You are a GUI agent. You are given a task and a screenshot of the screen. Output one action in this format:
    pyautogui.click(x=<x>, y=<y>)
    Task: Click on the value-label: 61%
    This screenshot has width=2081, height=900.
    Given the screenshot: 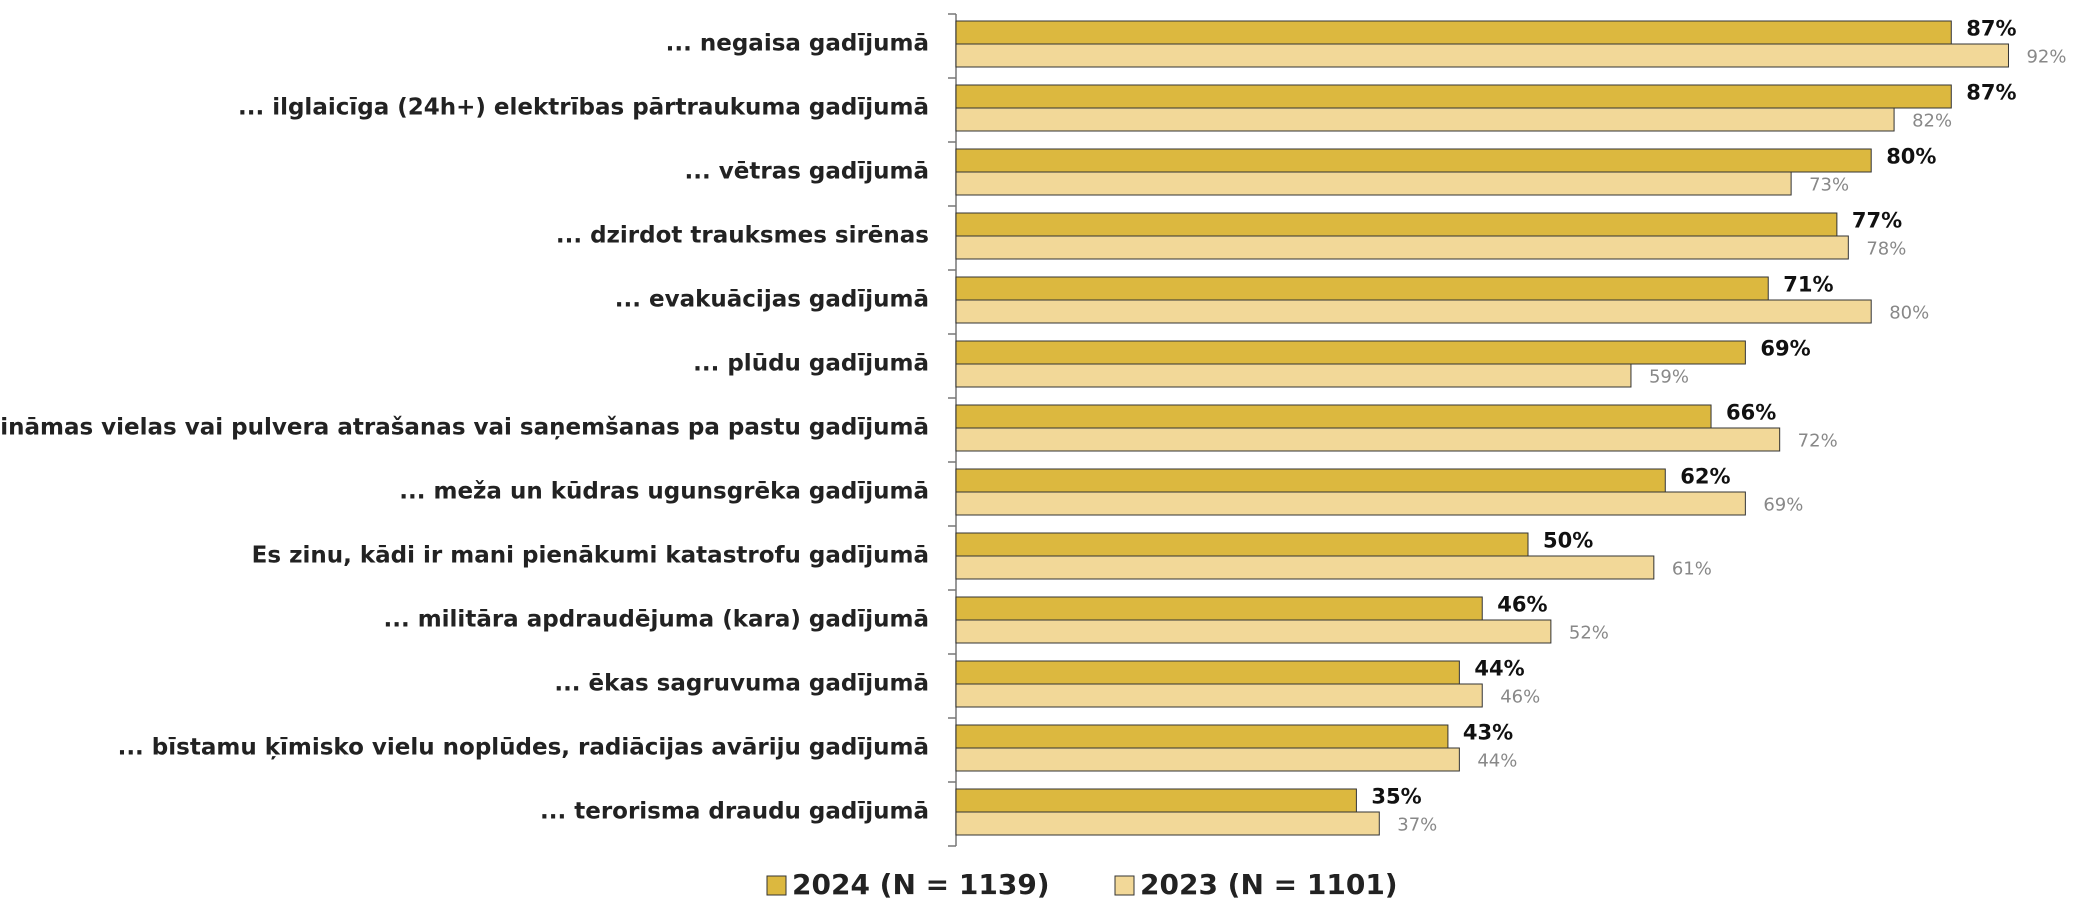 What is the action you would take?
    pyautogui.click(x=1692, y=569)
    